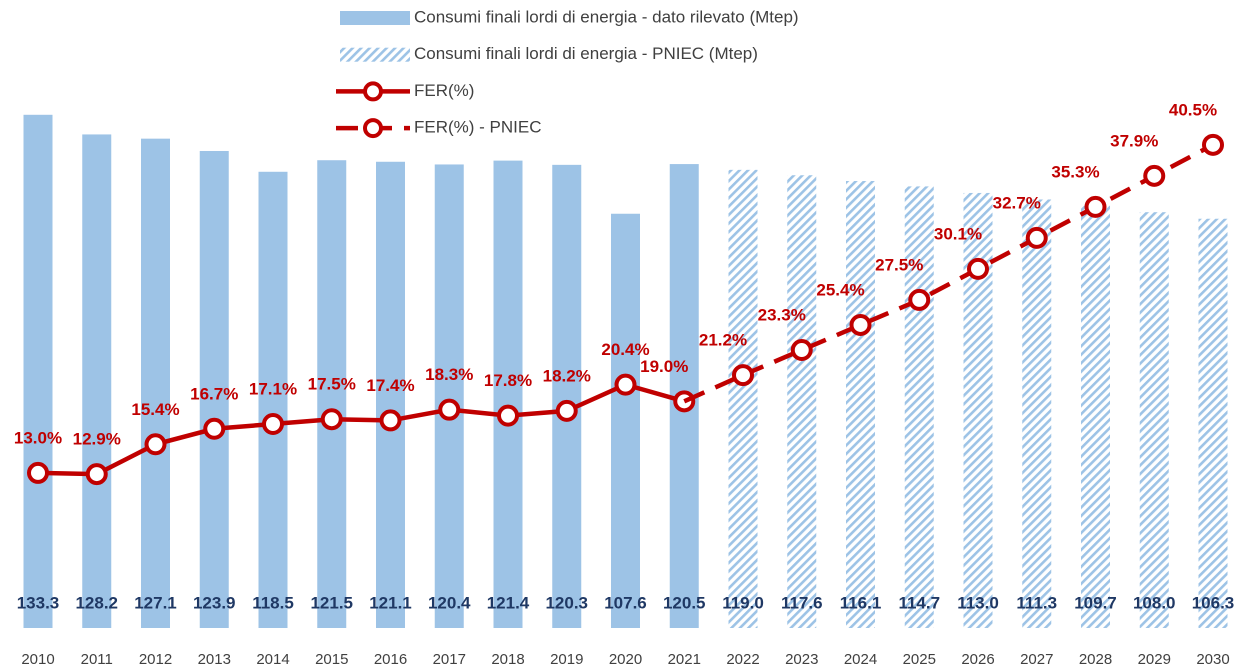 The image size is (1254, 670). Describe the element at coordinates (1017, 202) in the screenshot. I see `line-value-label: 32.7%` at that location.